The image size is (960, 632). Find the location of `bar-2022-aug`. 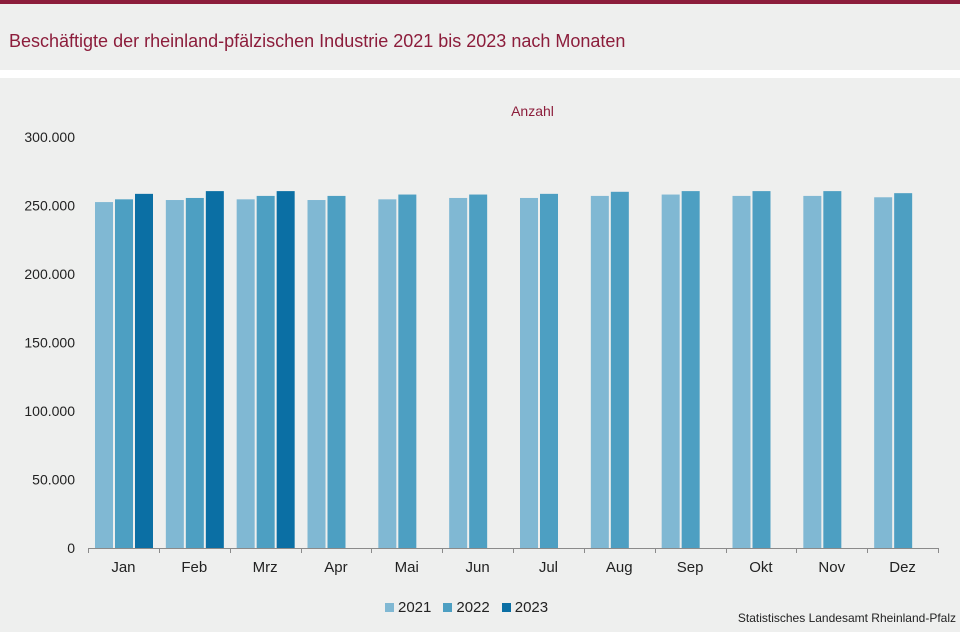

bar-2022-aug is located at coordinates (619, 370).